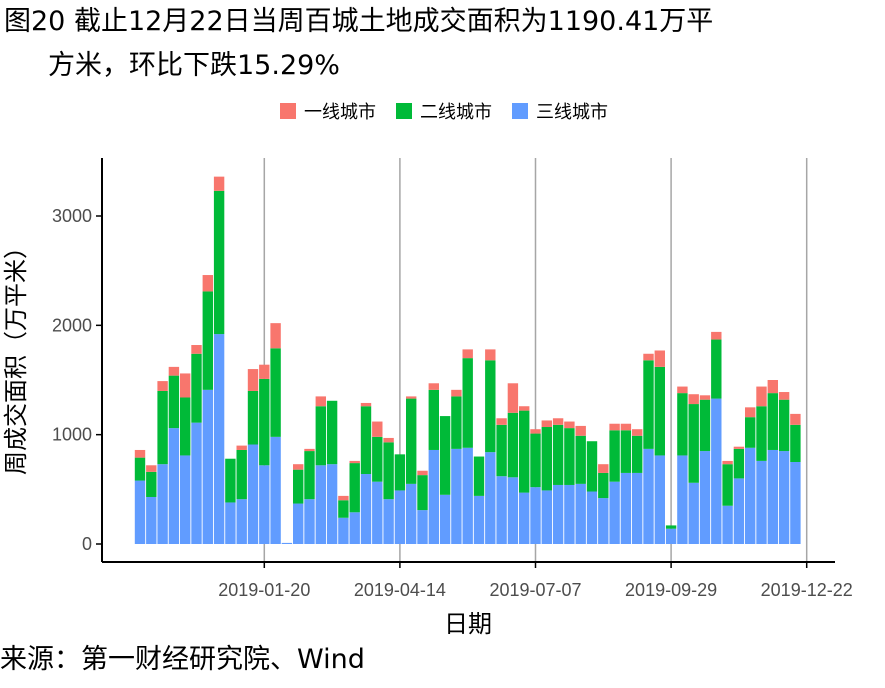  I want to click on y-tick-label-3000: 3000, so click(72, 216).